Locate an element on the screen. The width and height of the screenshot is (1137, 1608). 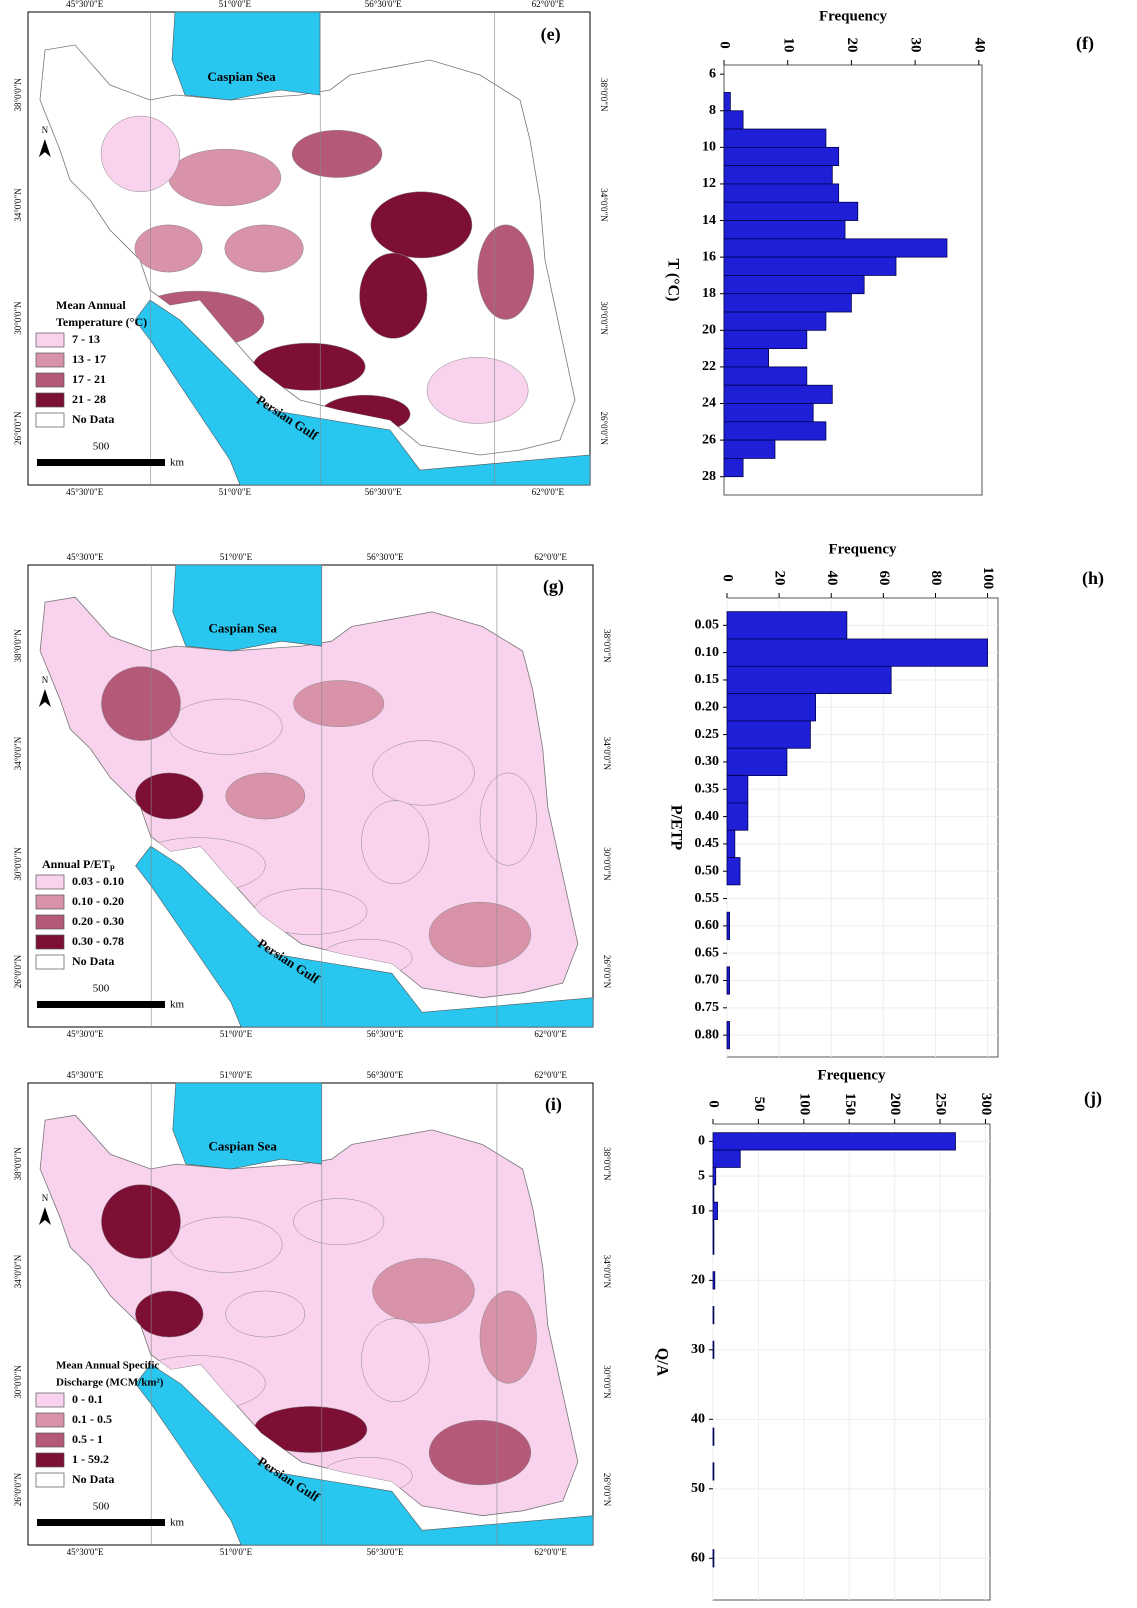
y-tick-label: 0.25 is located at coordinates (707, 734).